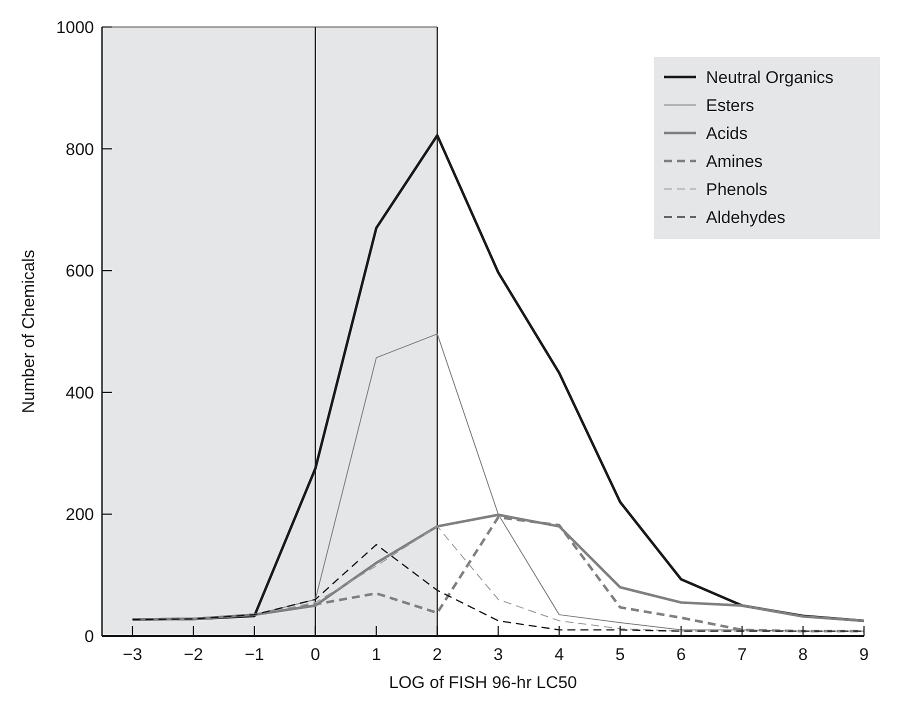 The height and width of the screenshot is (705, 903). What do you see at coordinates (254, 654) in the screenshot?
I see `x-tick-label: −1` at bounding box center [254, 654].